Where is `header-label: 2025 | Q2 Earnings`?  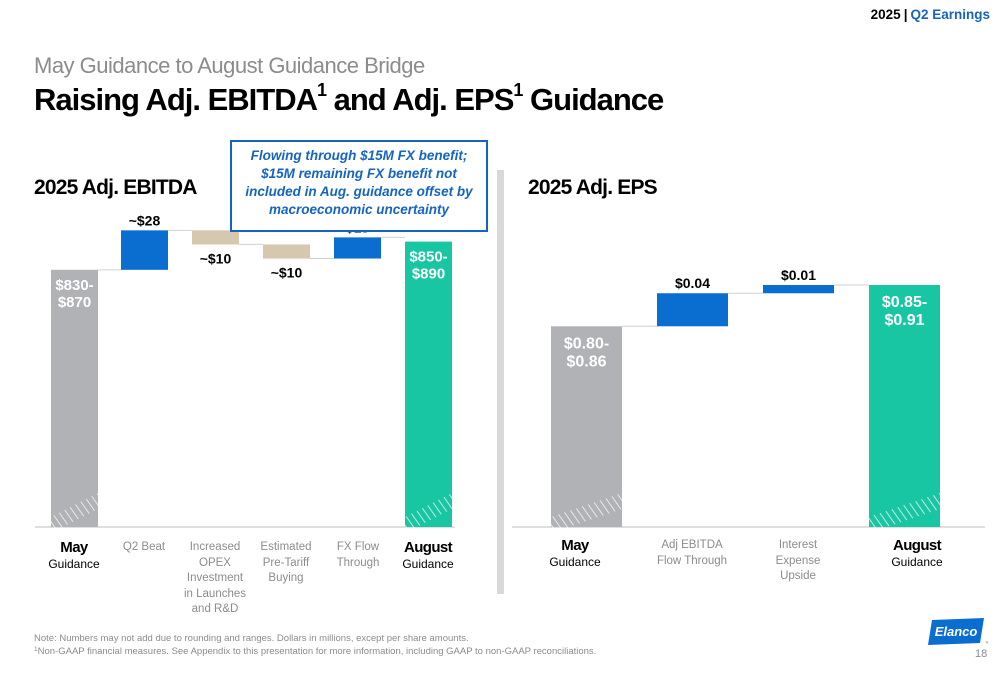 header-label: 2025 | Q2 Earnings is located at coordinates (930, 14).